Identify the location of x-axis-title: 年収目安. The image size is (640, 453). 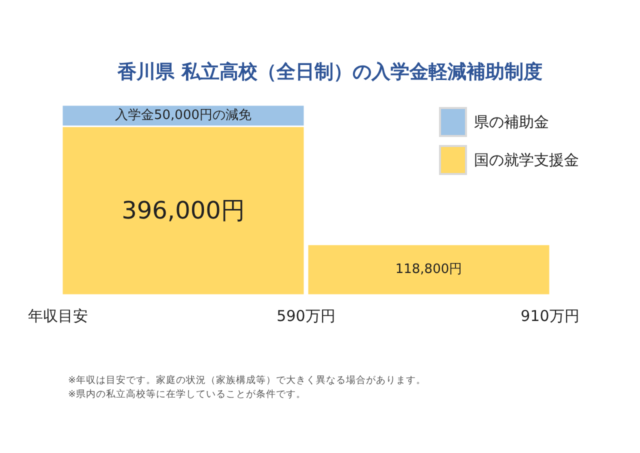
(58, 316).